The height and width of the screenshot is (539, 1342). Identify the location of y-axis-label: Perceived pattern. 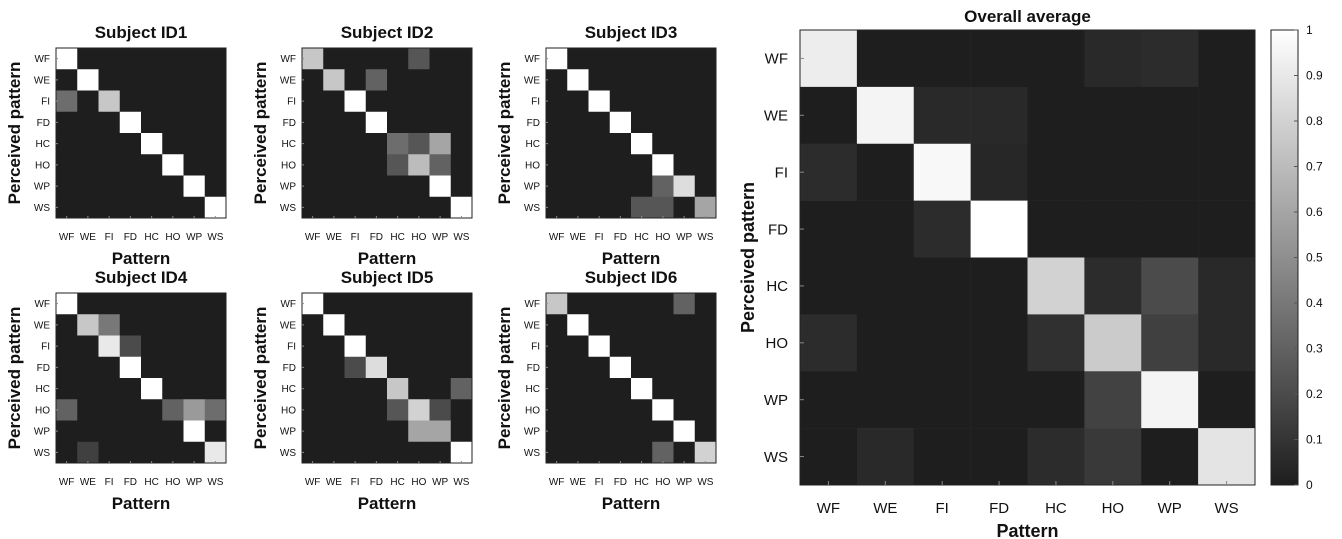
(504, 133).